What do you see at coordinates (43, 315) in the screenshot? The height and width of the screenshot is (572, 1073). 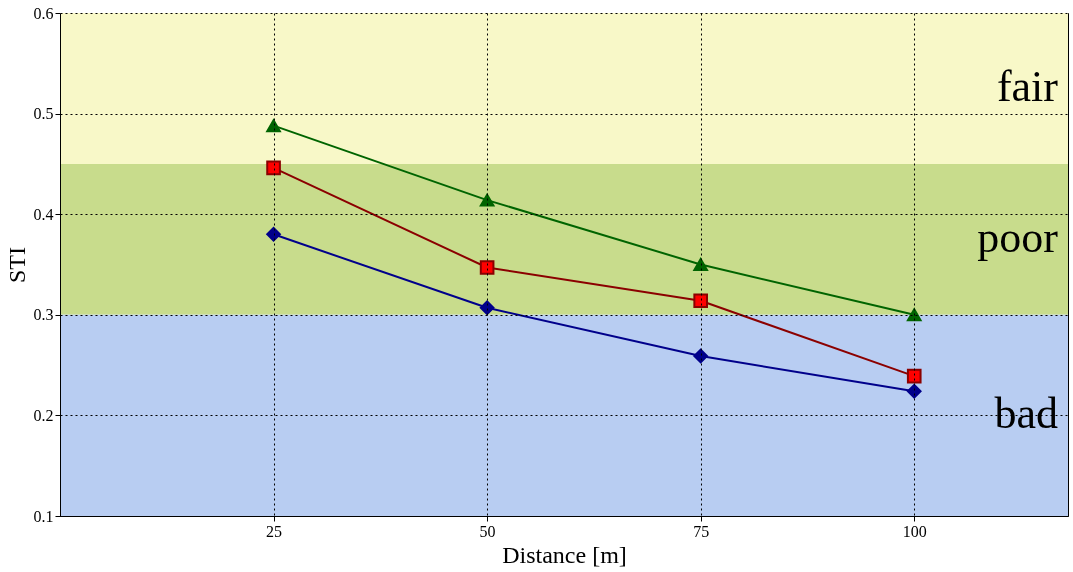 I see `y-tick-label: 0.3` at bounding box center [43, 315].